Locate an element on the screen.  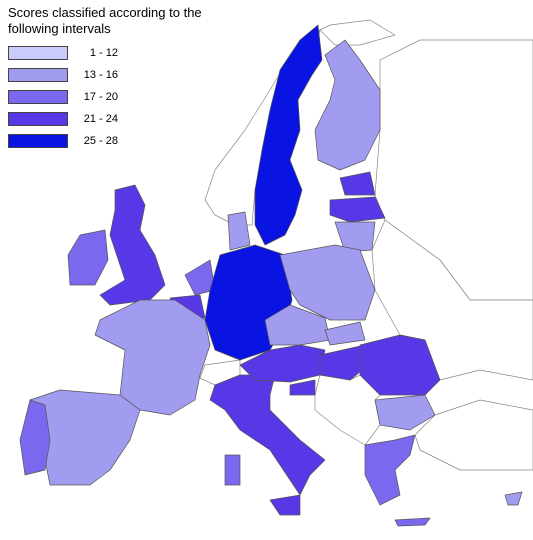
legend-item: 25 - 28 is located at coordinates (63, 145).